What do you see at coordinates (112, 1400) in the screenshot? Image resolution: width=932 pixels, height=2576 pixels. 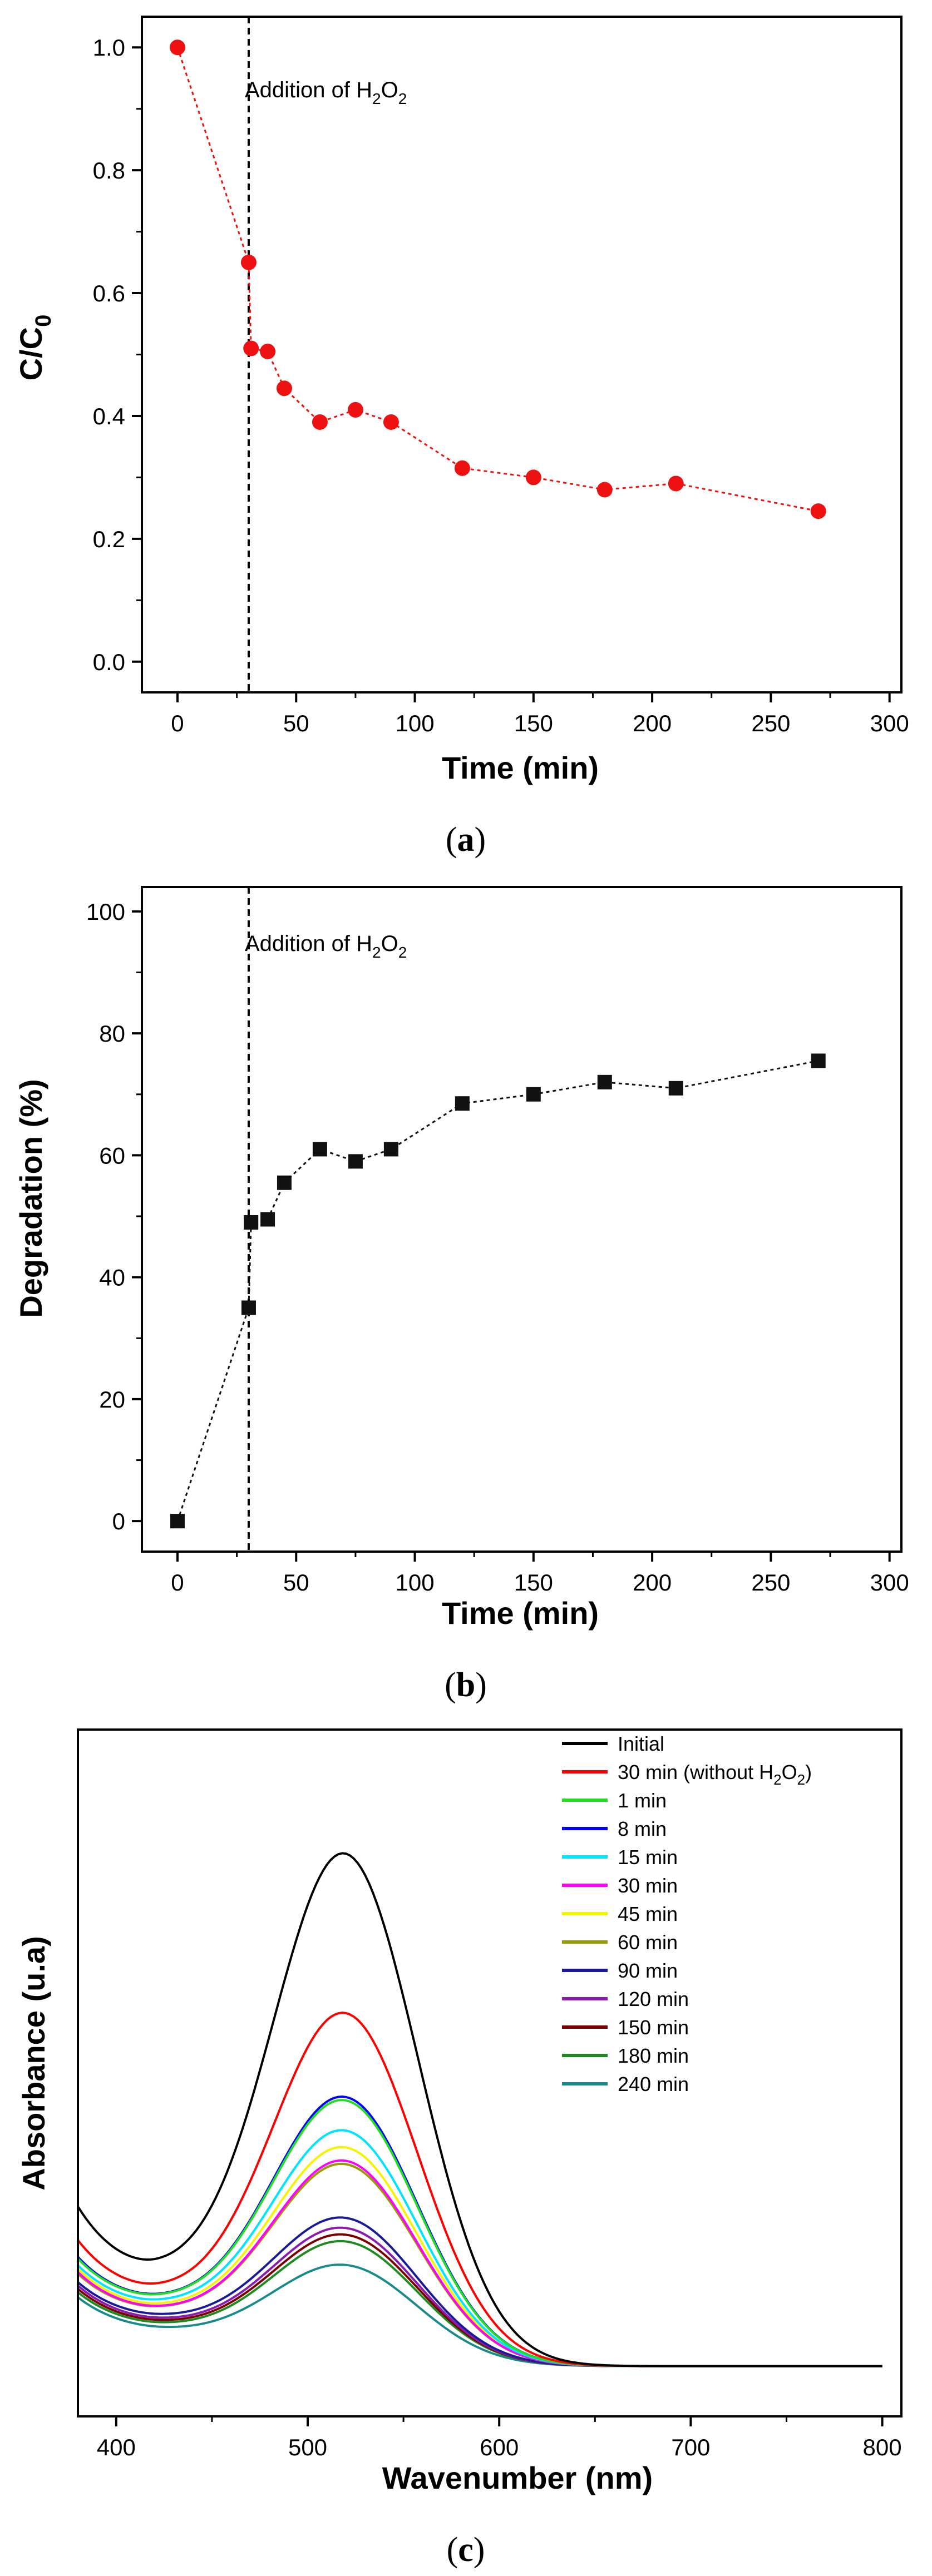 I see `panel-b-y-tick-label: 20` at bounding box center [112, 1400].